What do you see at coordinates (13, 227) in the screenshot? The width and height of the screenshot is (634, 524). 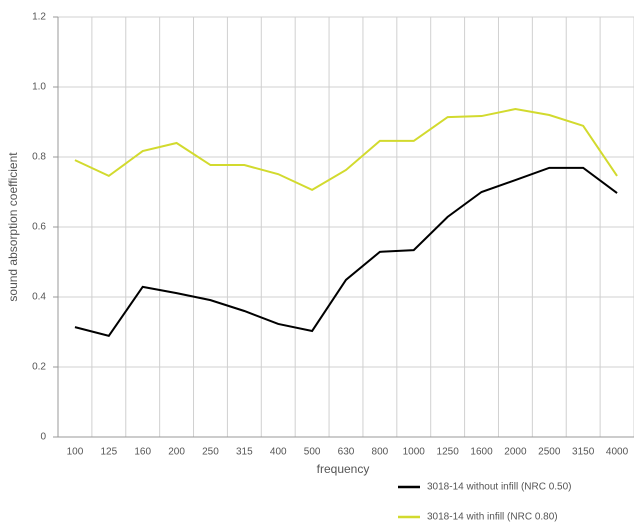 I see `y-axis-label: sound absorption coefficient` at bounding box center [13, 227].